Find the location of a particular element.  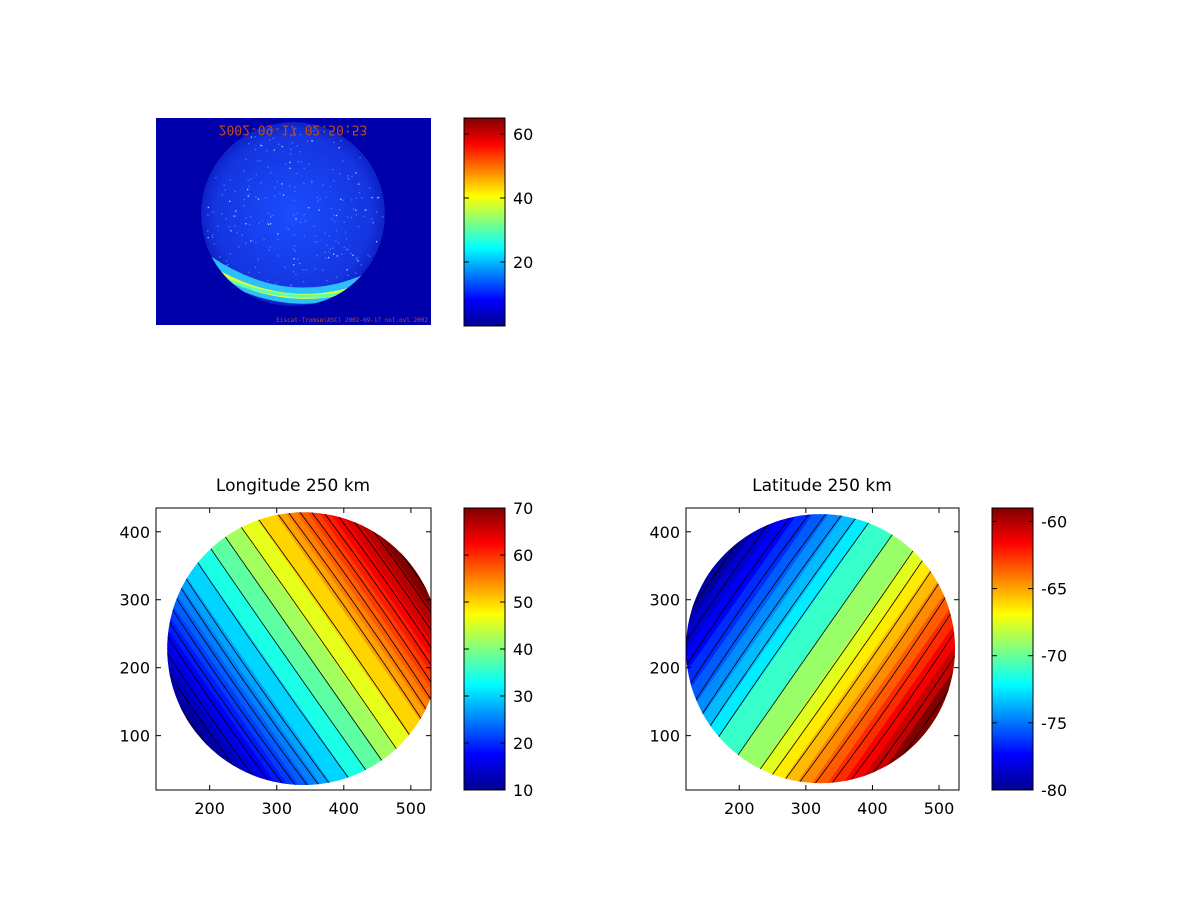

colorbar-sky-gradient is located at coordinates (484, 222).